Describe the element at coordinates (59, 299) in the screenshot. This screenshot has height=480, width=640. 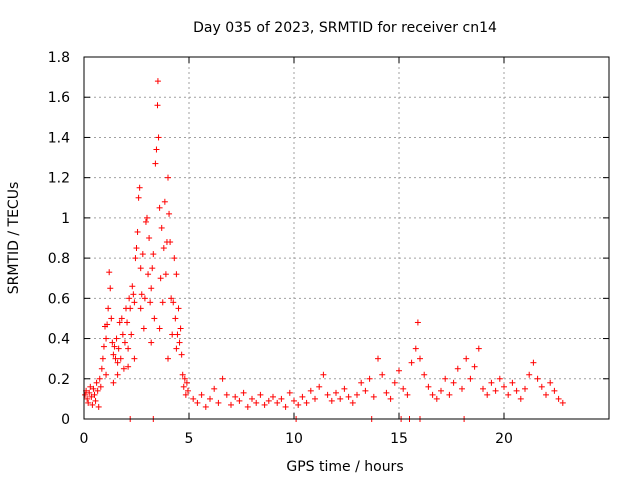
I see `y-tick-label: 0.6` at that location.